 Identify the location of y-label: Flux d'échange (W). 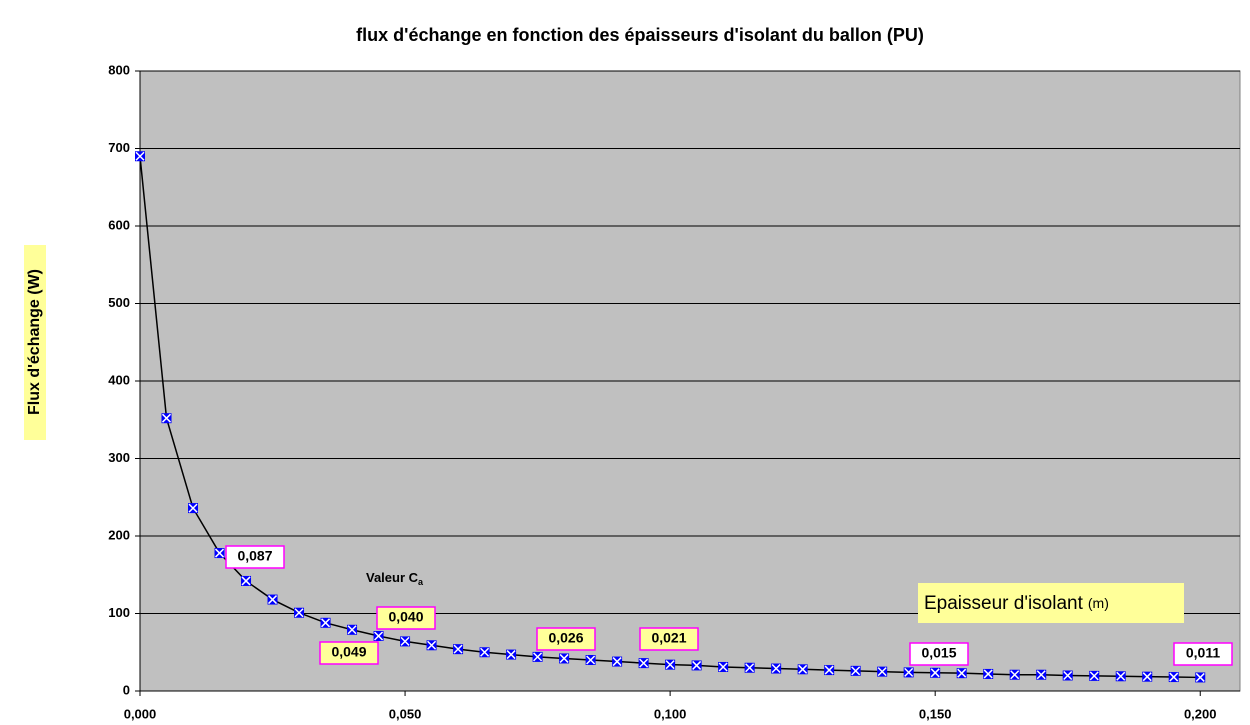
(34, 342).